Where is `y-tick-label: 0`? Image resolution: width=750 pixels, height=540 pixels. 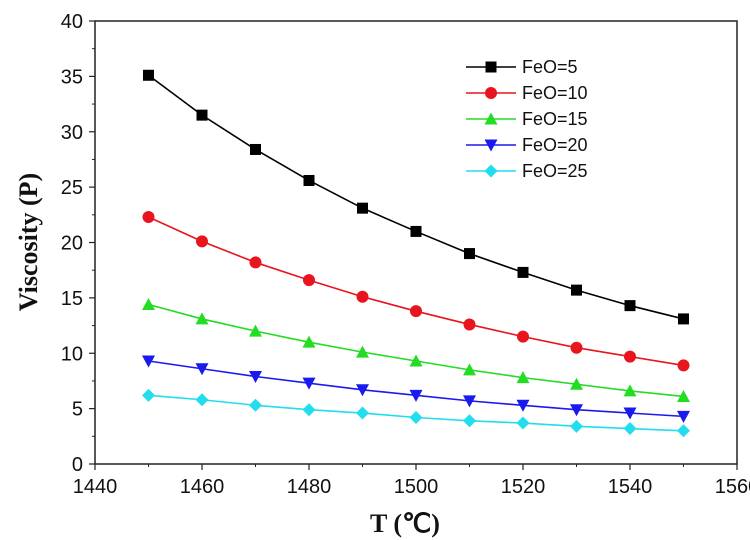 y-tick-label: 0 is located at coordinates (77, 465).